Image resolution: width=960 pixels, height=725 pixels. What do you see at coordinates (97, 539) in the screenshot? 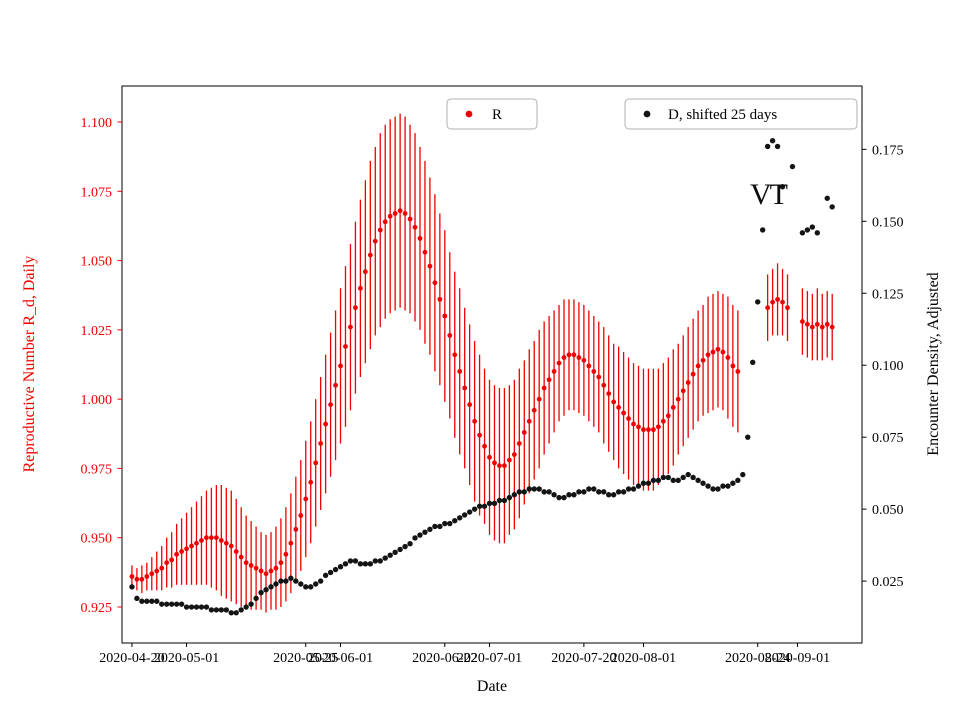
I see `left-tick-label: 0.950` at bounding box center [97, 539].